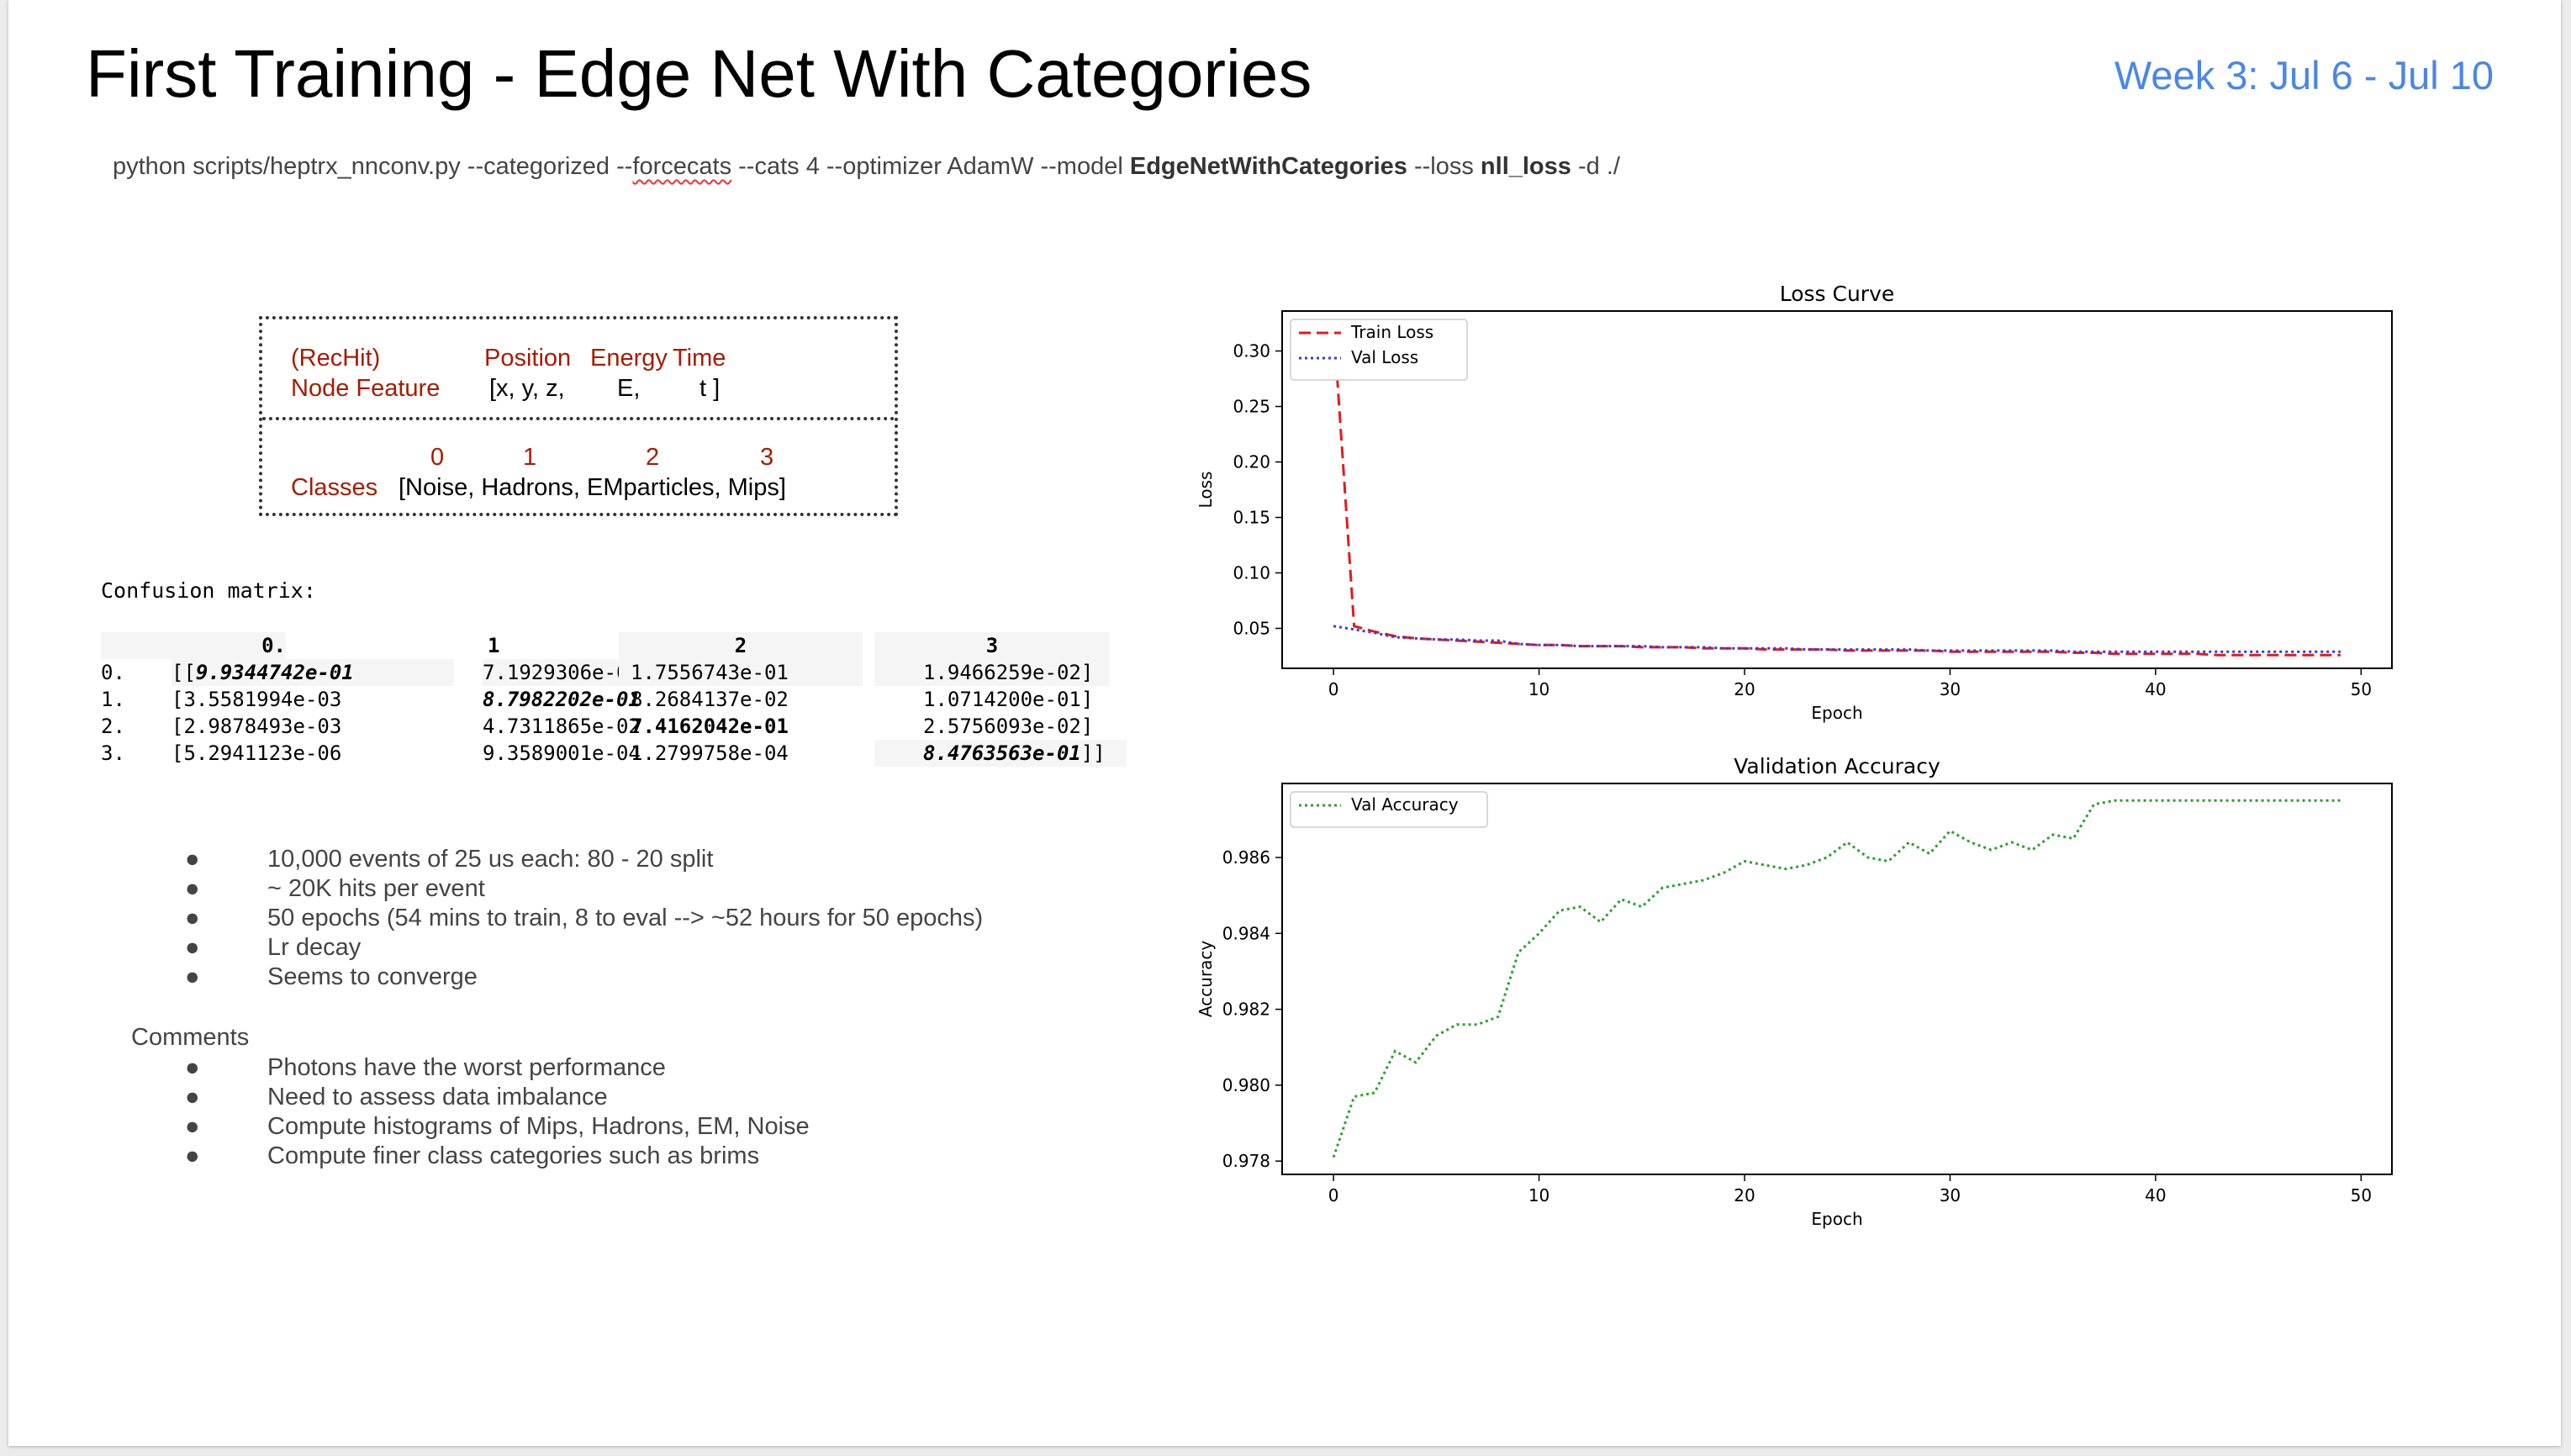  I want to click on cm-cell: 2.5756093e-02], so click(1008, 727).